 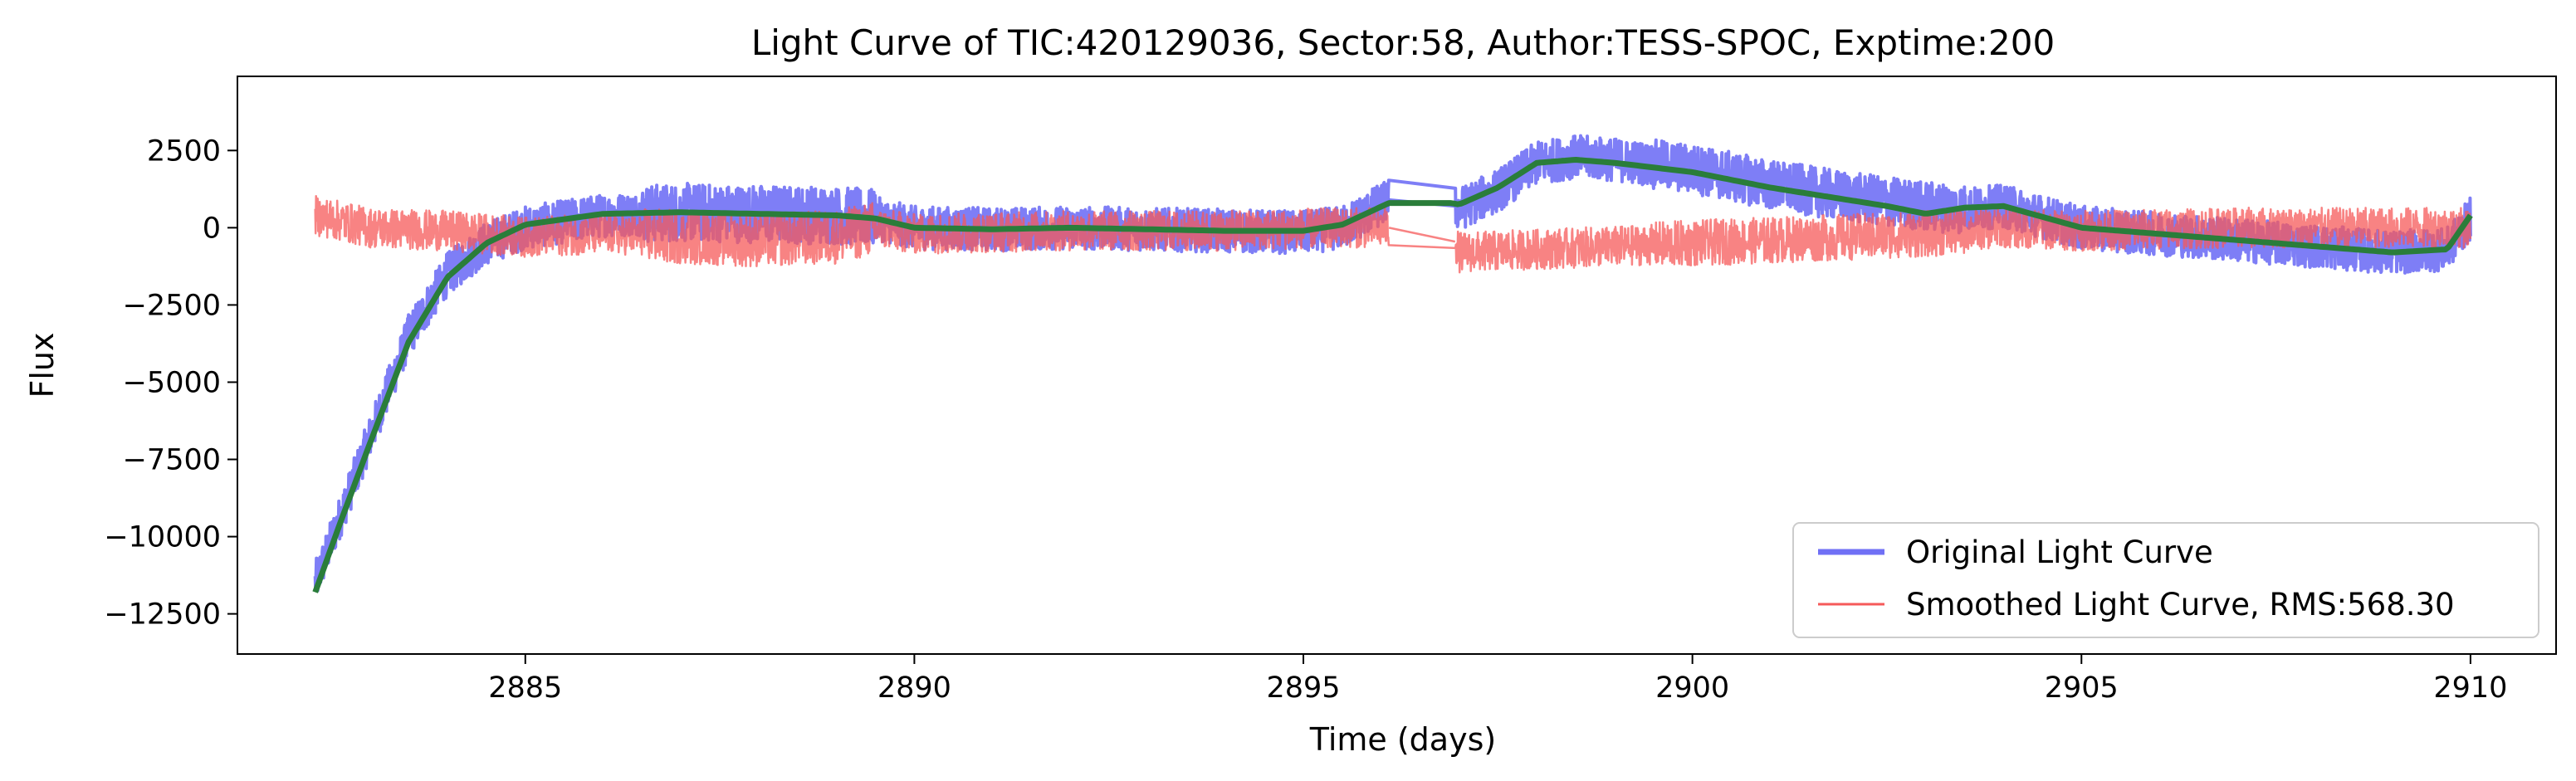 What do you see at coordinates (172, 460) in the screenshot?
I see `y-tick-label: −7500` at bounding box center [172, 460].